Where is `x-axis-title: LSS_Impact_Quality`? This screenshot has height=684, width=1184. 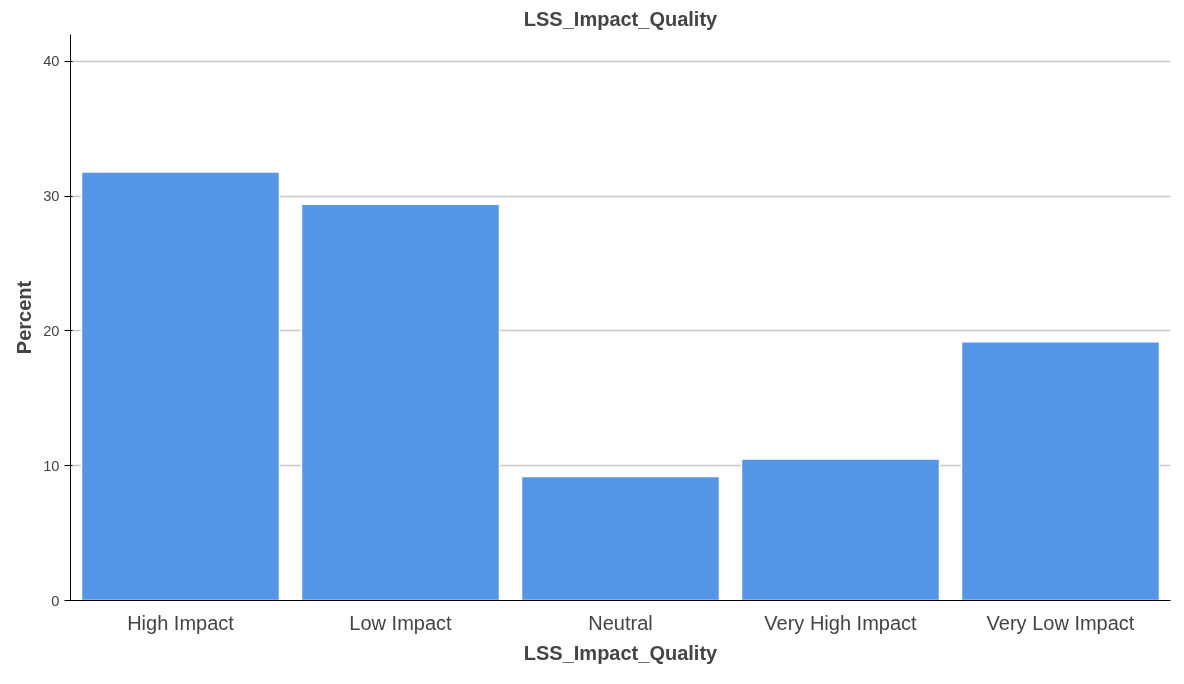
x-axis-title: LSS_Impact_Quality is located at coordinates (621, 652).